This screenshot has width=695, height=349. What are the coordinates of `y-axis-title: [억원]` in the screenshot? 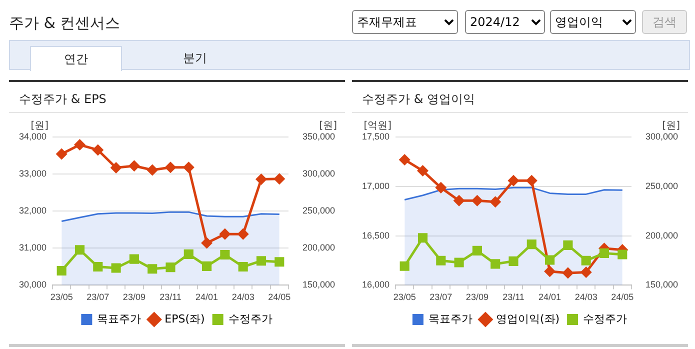 It's located at (378, 126).